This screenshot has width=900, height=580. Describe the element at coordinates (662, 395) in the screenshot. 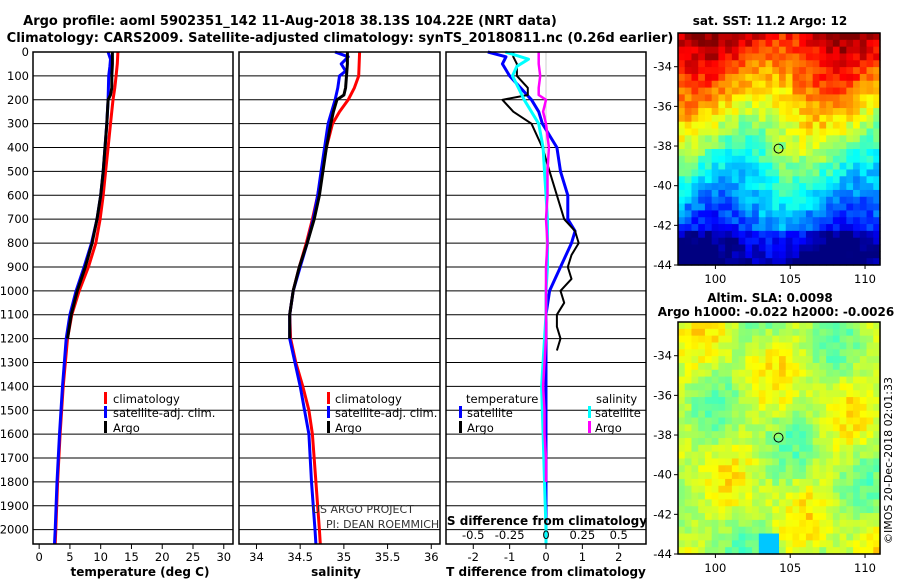

I see `lat-tick-label: -36` at that location.